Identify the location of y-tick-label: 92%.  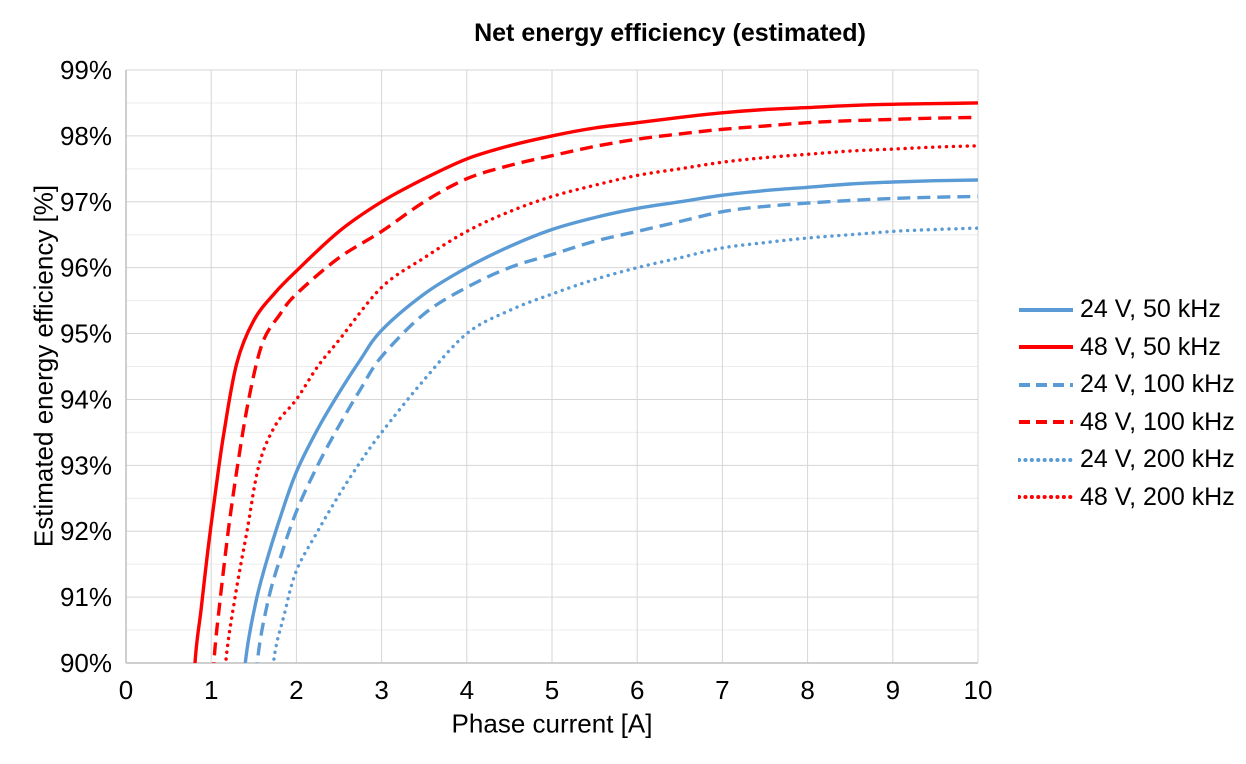
(86, 531).